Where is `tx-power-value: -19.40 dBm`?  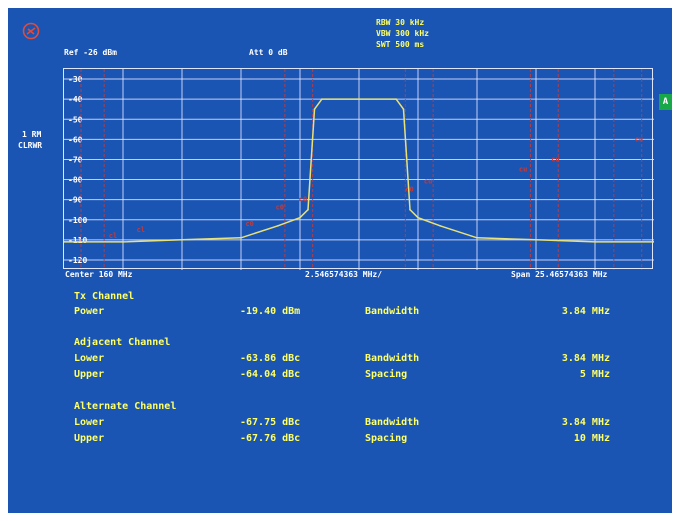 tx-power-value: -19.40 dBm is located at coordinates (270, 311).